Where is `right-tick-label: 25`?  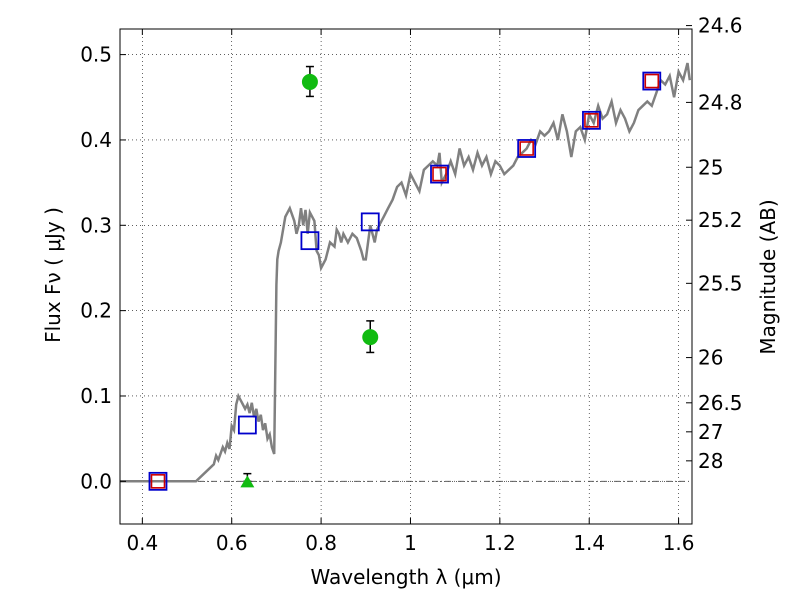 right-tick-label: 25 is located at coordinates (710, 167).